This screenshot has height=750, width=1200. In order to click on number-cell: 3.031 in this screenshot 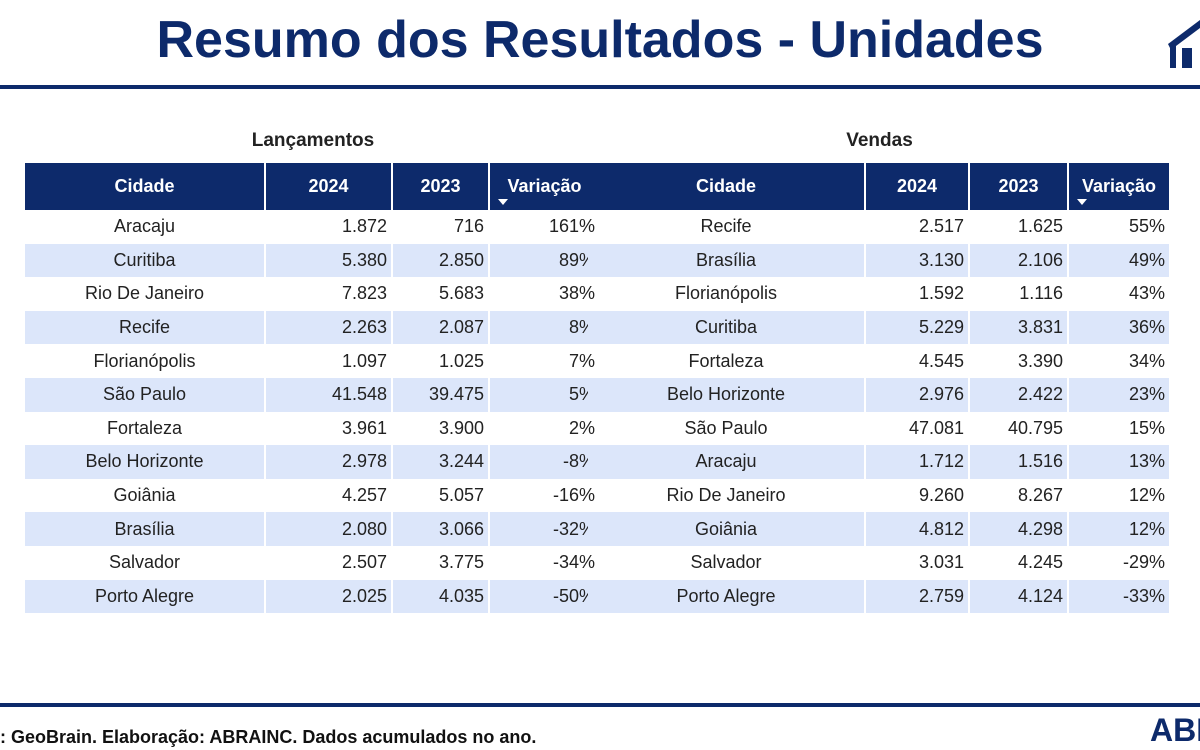, I will do `click(917, 562)`.